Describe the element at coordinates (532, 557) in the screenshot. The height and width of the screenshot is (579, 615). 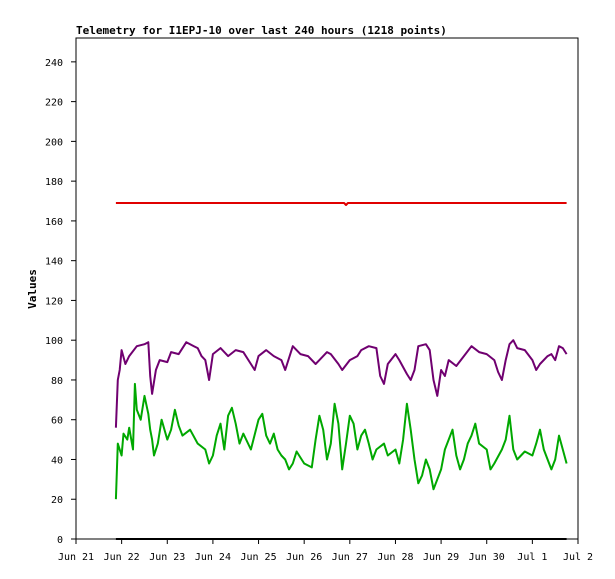
I see `x-tick-label: Jul 1` at that location.